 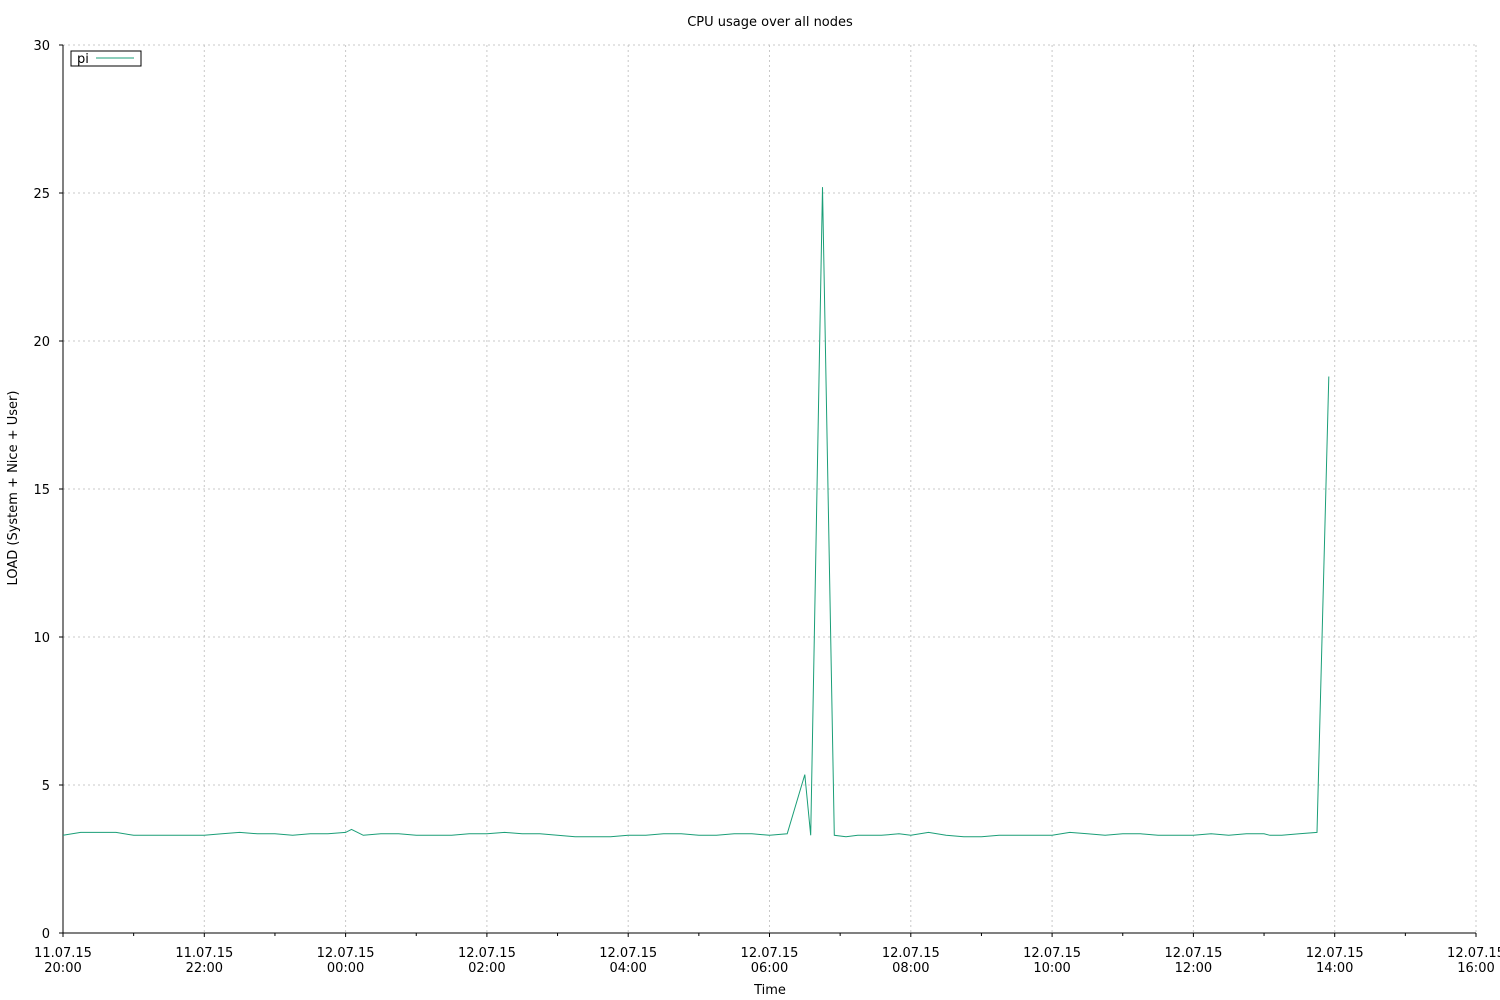 I want to click on y-tick-label: 5, so click(x=46, y=786).